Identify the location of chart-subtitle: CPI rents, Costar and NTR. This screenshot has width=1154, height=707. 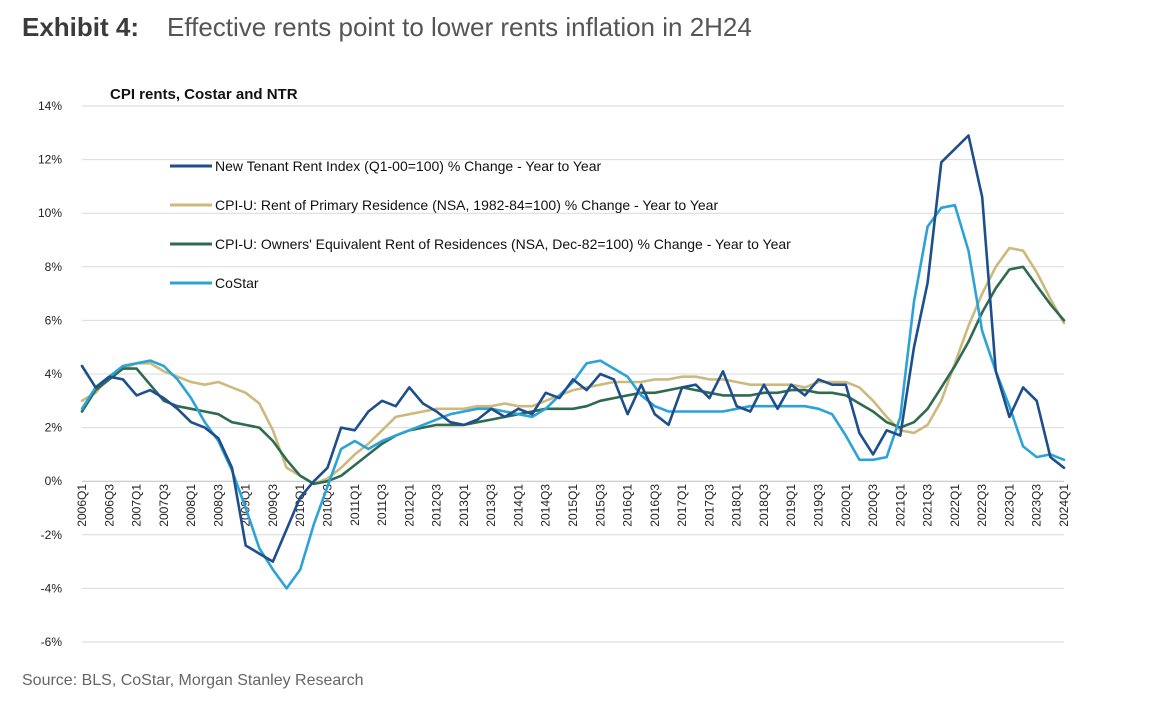
(204, 94).